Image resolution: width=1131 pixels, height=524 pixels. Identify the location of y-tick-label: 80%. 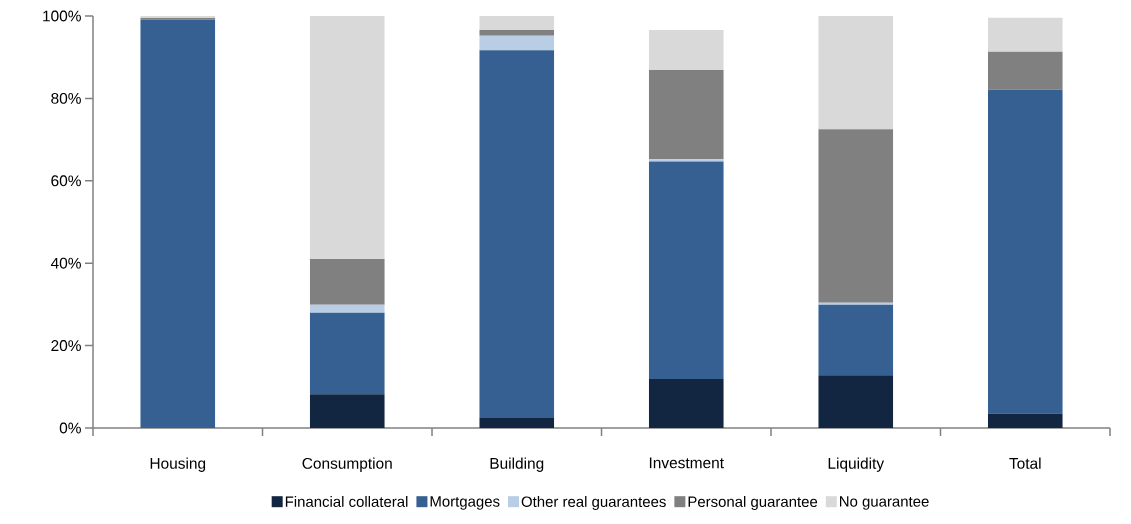
(66, 98).